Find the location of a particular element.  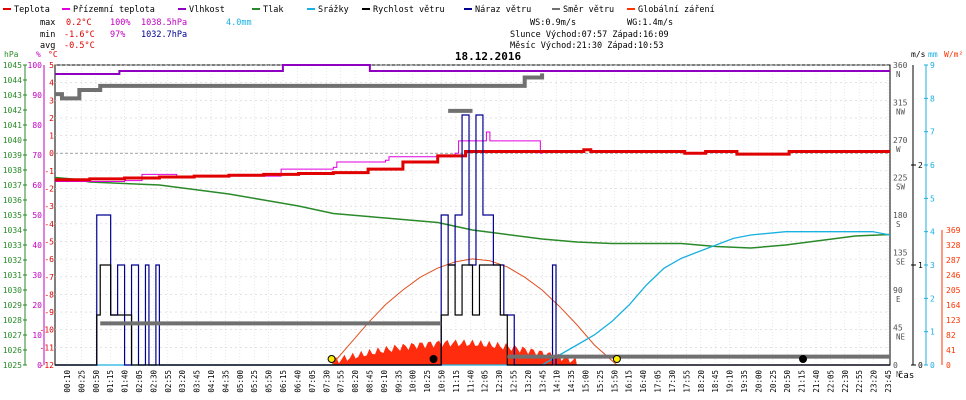

x-tick-label: 10:50 is located at coordinates (441, 381).